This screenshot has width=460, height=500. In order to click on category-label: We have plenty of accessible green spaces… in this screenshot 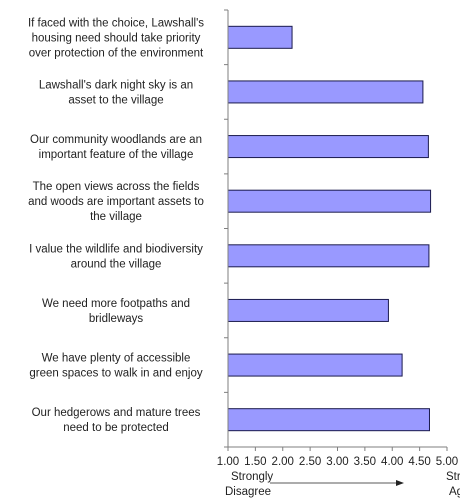, I will do `click(115, 366)`.